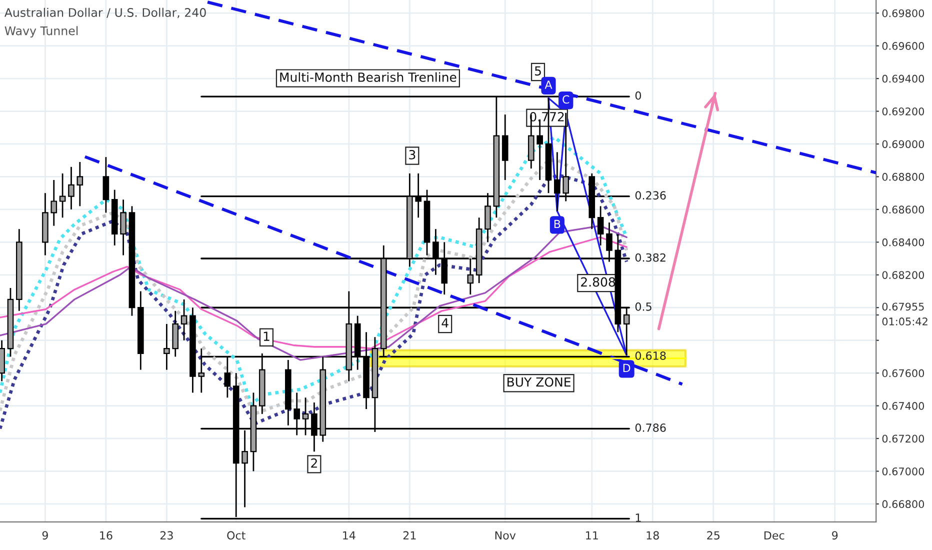 Image resolution: width=932 pixels, height=550 pixels. I want to click on annotation: 2.808, so click(598, 282).